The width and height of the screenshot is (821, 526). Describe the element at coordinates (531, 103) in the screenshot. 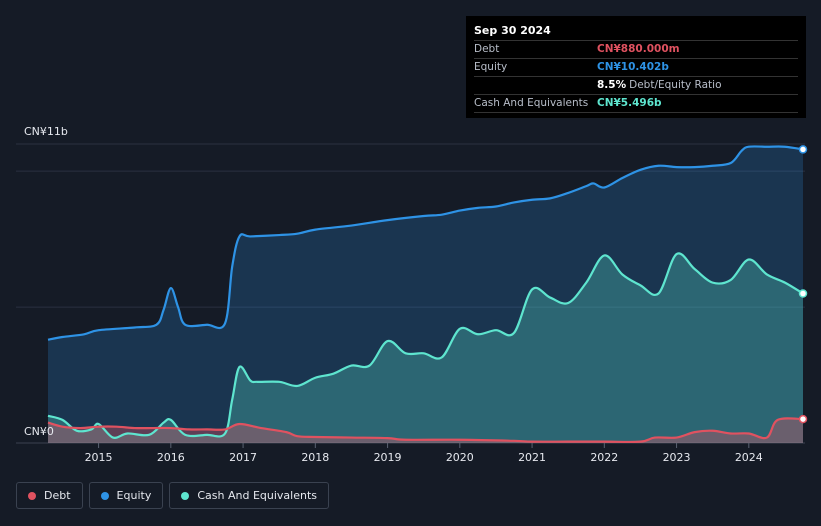

I see `tooltip-cash-label: Cash And Equivalents` at that location.